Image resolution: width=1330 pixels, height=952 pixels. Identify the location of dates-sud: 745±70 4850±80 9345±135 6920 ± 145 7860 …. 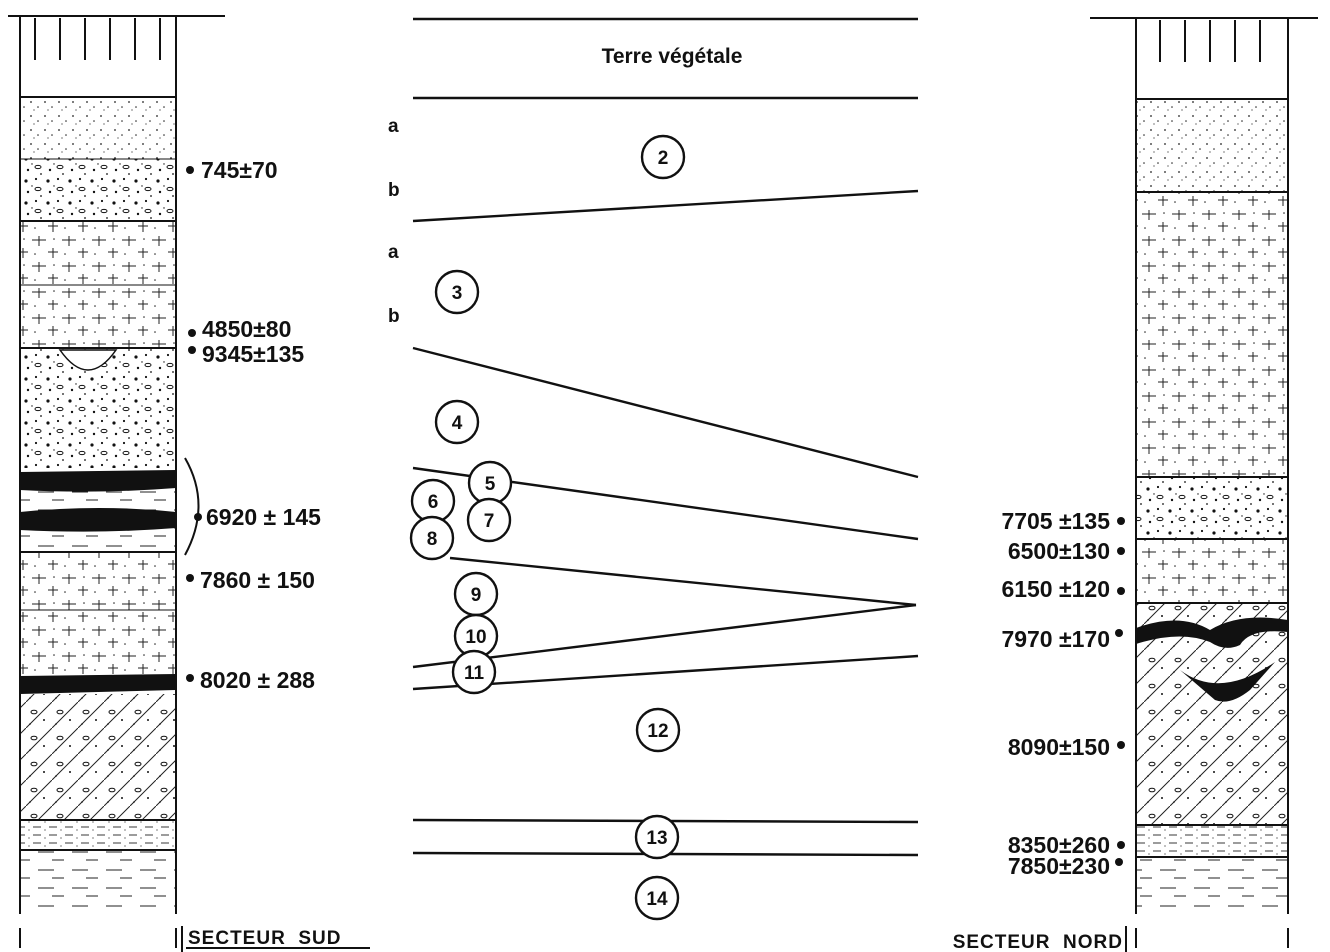
(252, 425).